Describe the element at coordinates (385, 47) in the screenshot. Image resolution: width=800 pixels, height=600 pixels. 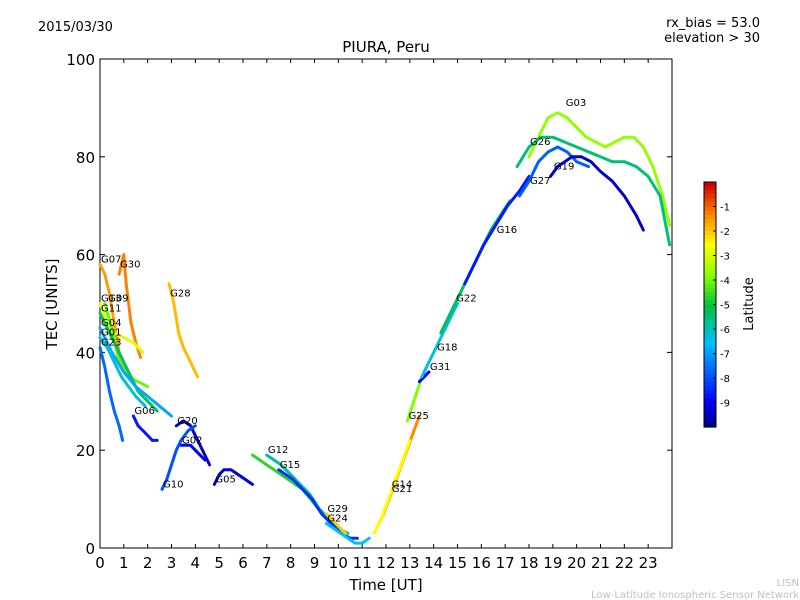
I see `chart-title: PIURA, Peru` at that location.